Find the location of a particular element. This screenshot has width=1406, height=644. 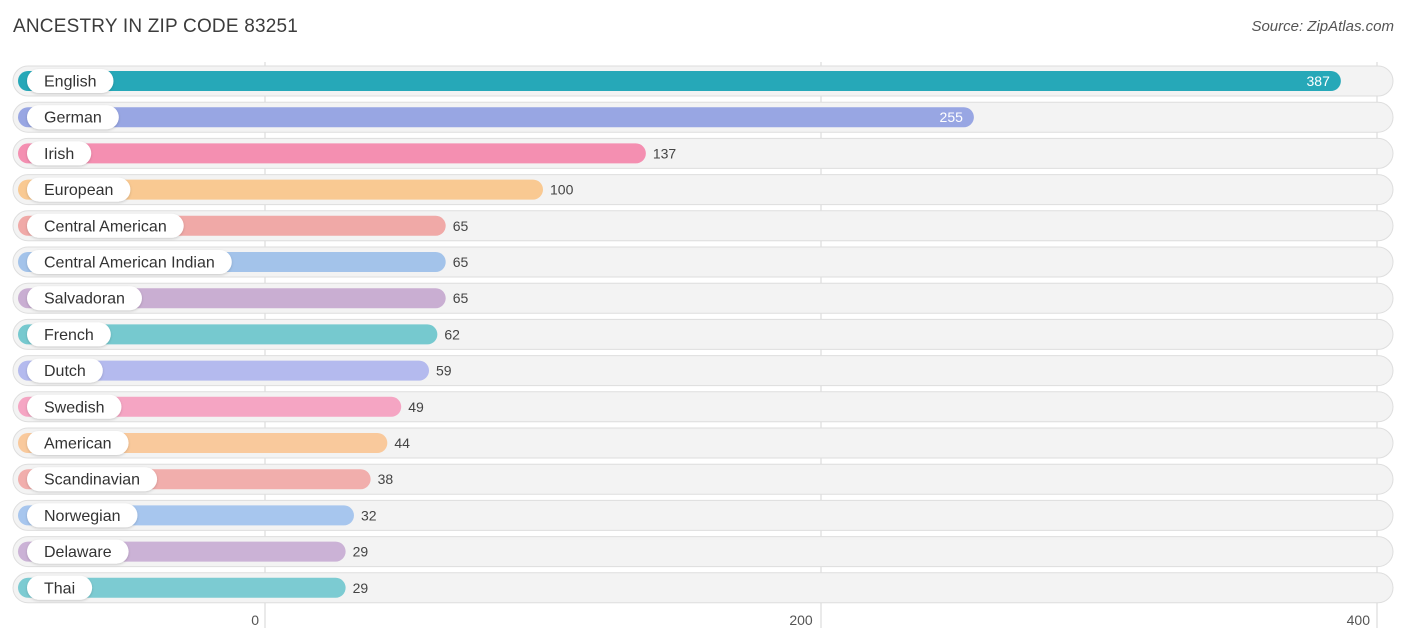

category-label: Salvadoran is located at coordinates (84, 299).